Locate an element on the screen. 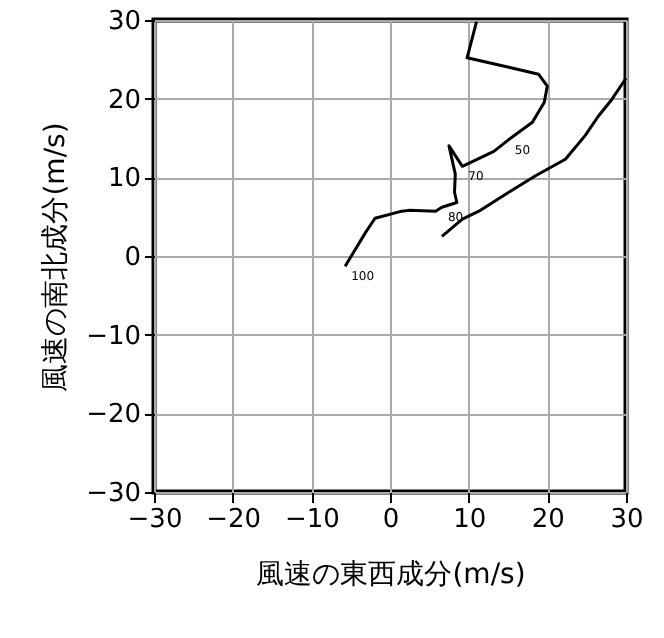 This screenshot has height=638, width=664. y-tick-label: −30 is located at coordinates (113, 494).